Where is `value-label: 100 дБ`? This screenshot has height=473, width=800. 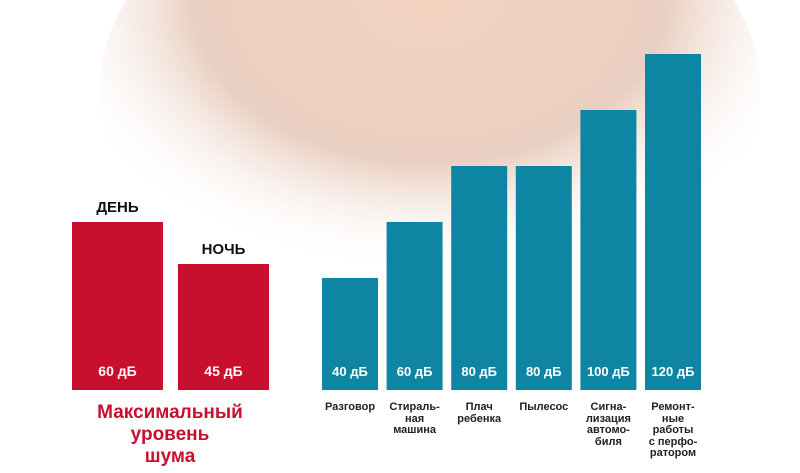 value-label: 100 дБ is located at coordinates (608, 371).